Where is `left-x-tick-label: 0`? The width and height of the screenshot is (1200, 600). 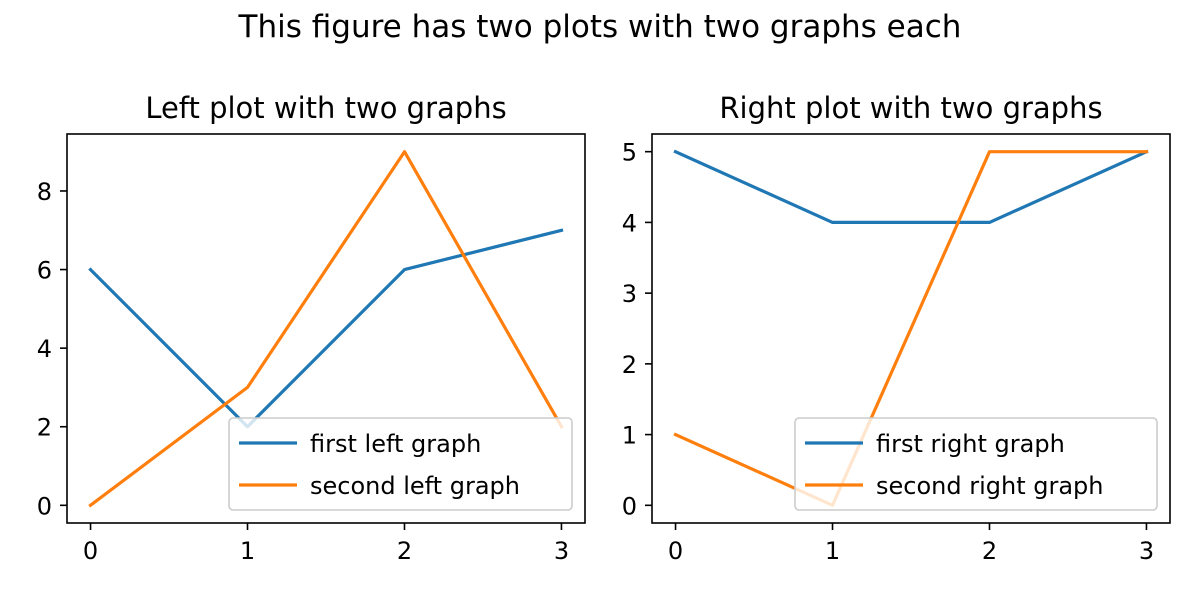 left-x-tick-label: 0 is located at coordinates (90, 551).